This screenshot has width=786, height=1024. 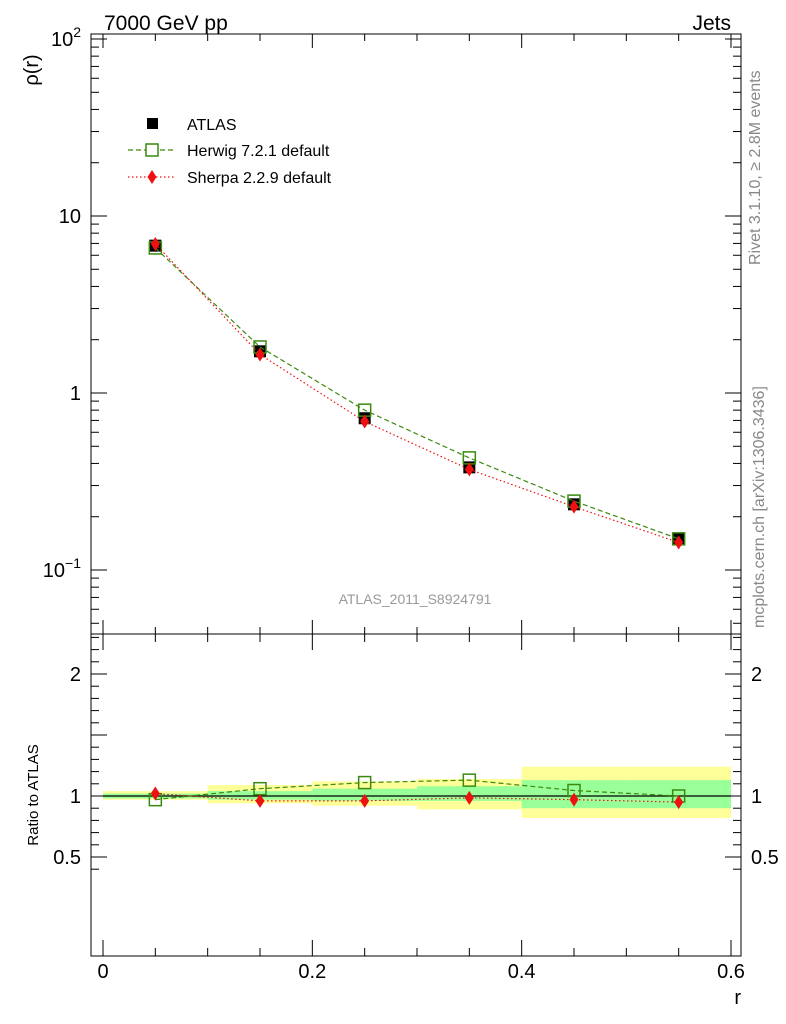 I want to click on x-tick-label: 0.4, so click(x=522, y=972).